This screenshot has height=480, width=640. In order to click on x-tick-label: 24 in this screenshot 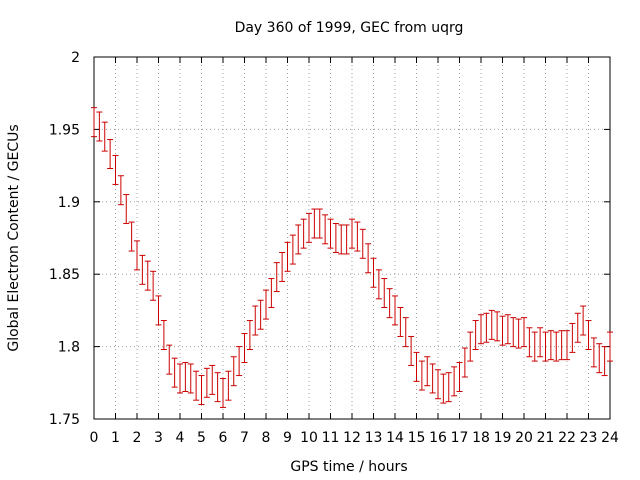, I will do `click(610, 438)`.